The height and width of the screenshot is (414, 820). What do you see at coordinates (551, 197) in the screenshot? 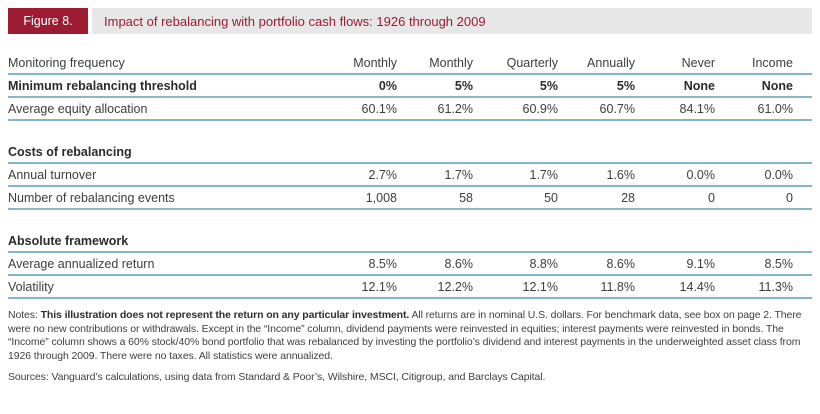
I see `table-cell: 50` at bounding box center [551, 197].